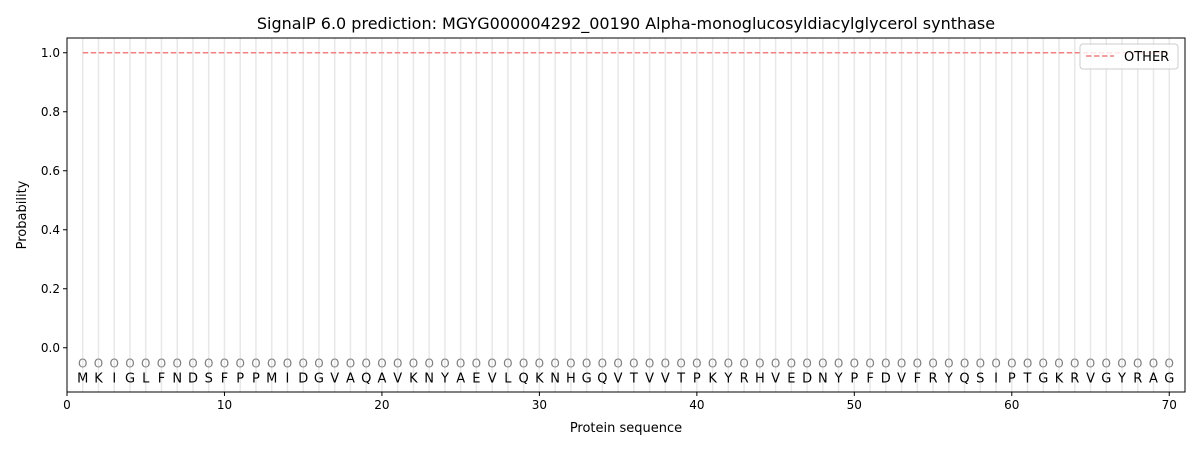  What do you see at coordinates (539, 405) in the screenshot?
I see `x-tick-label: 30` at bounding box center [539, 405].